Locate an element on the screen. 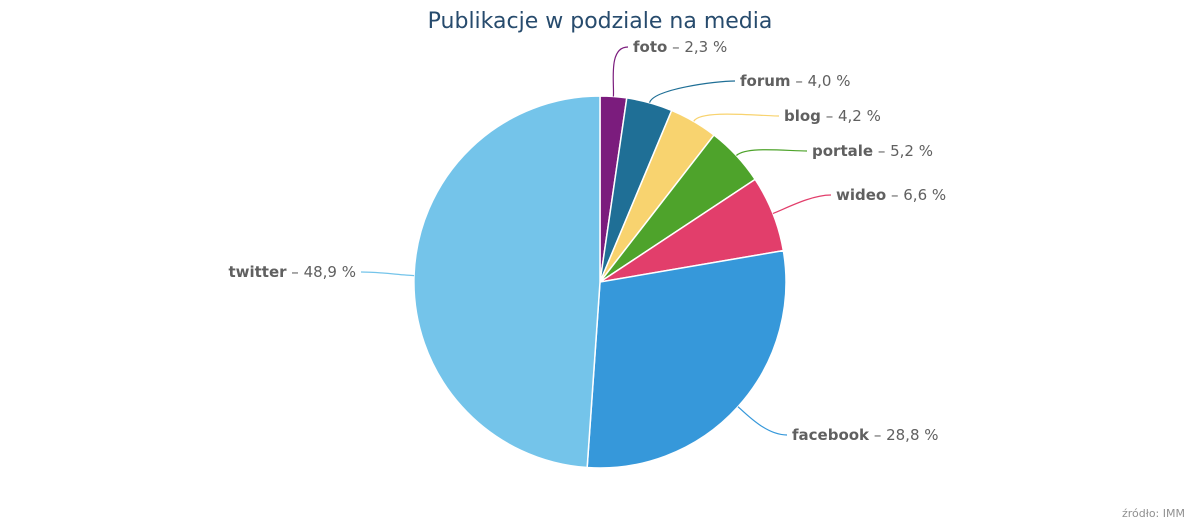 Image resolution: width=1200 pixels, height=525 pixels. pie-slice-facebook is located at coordinates (686, 359).